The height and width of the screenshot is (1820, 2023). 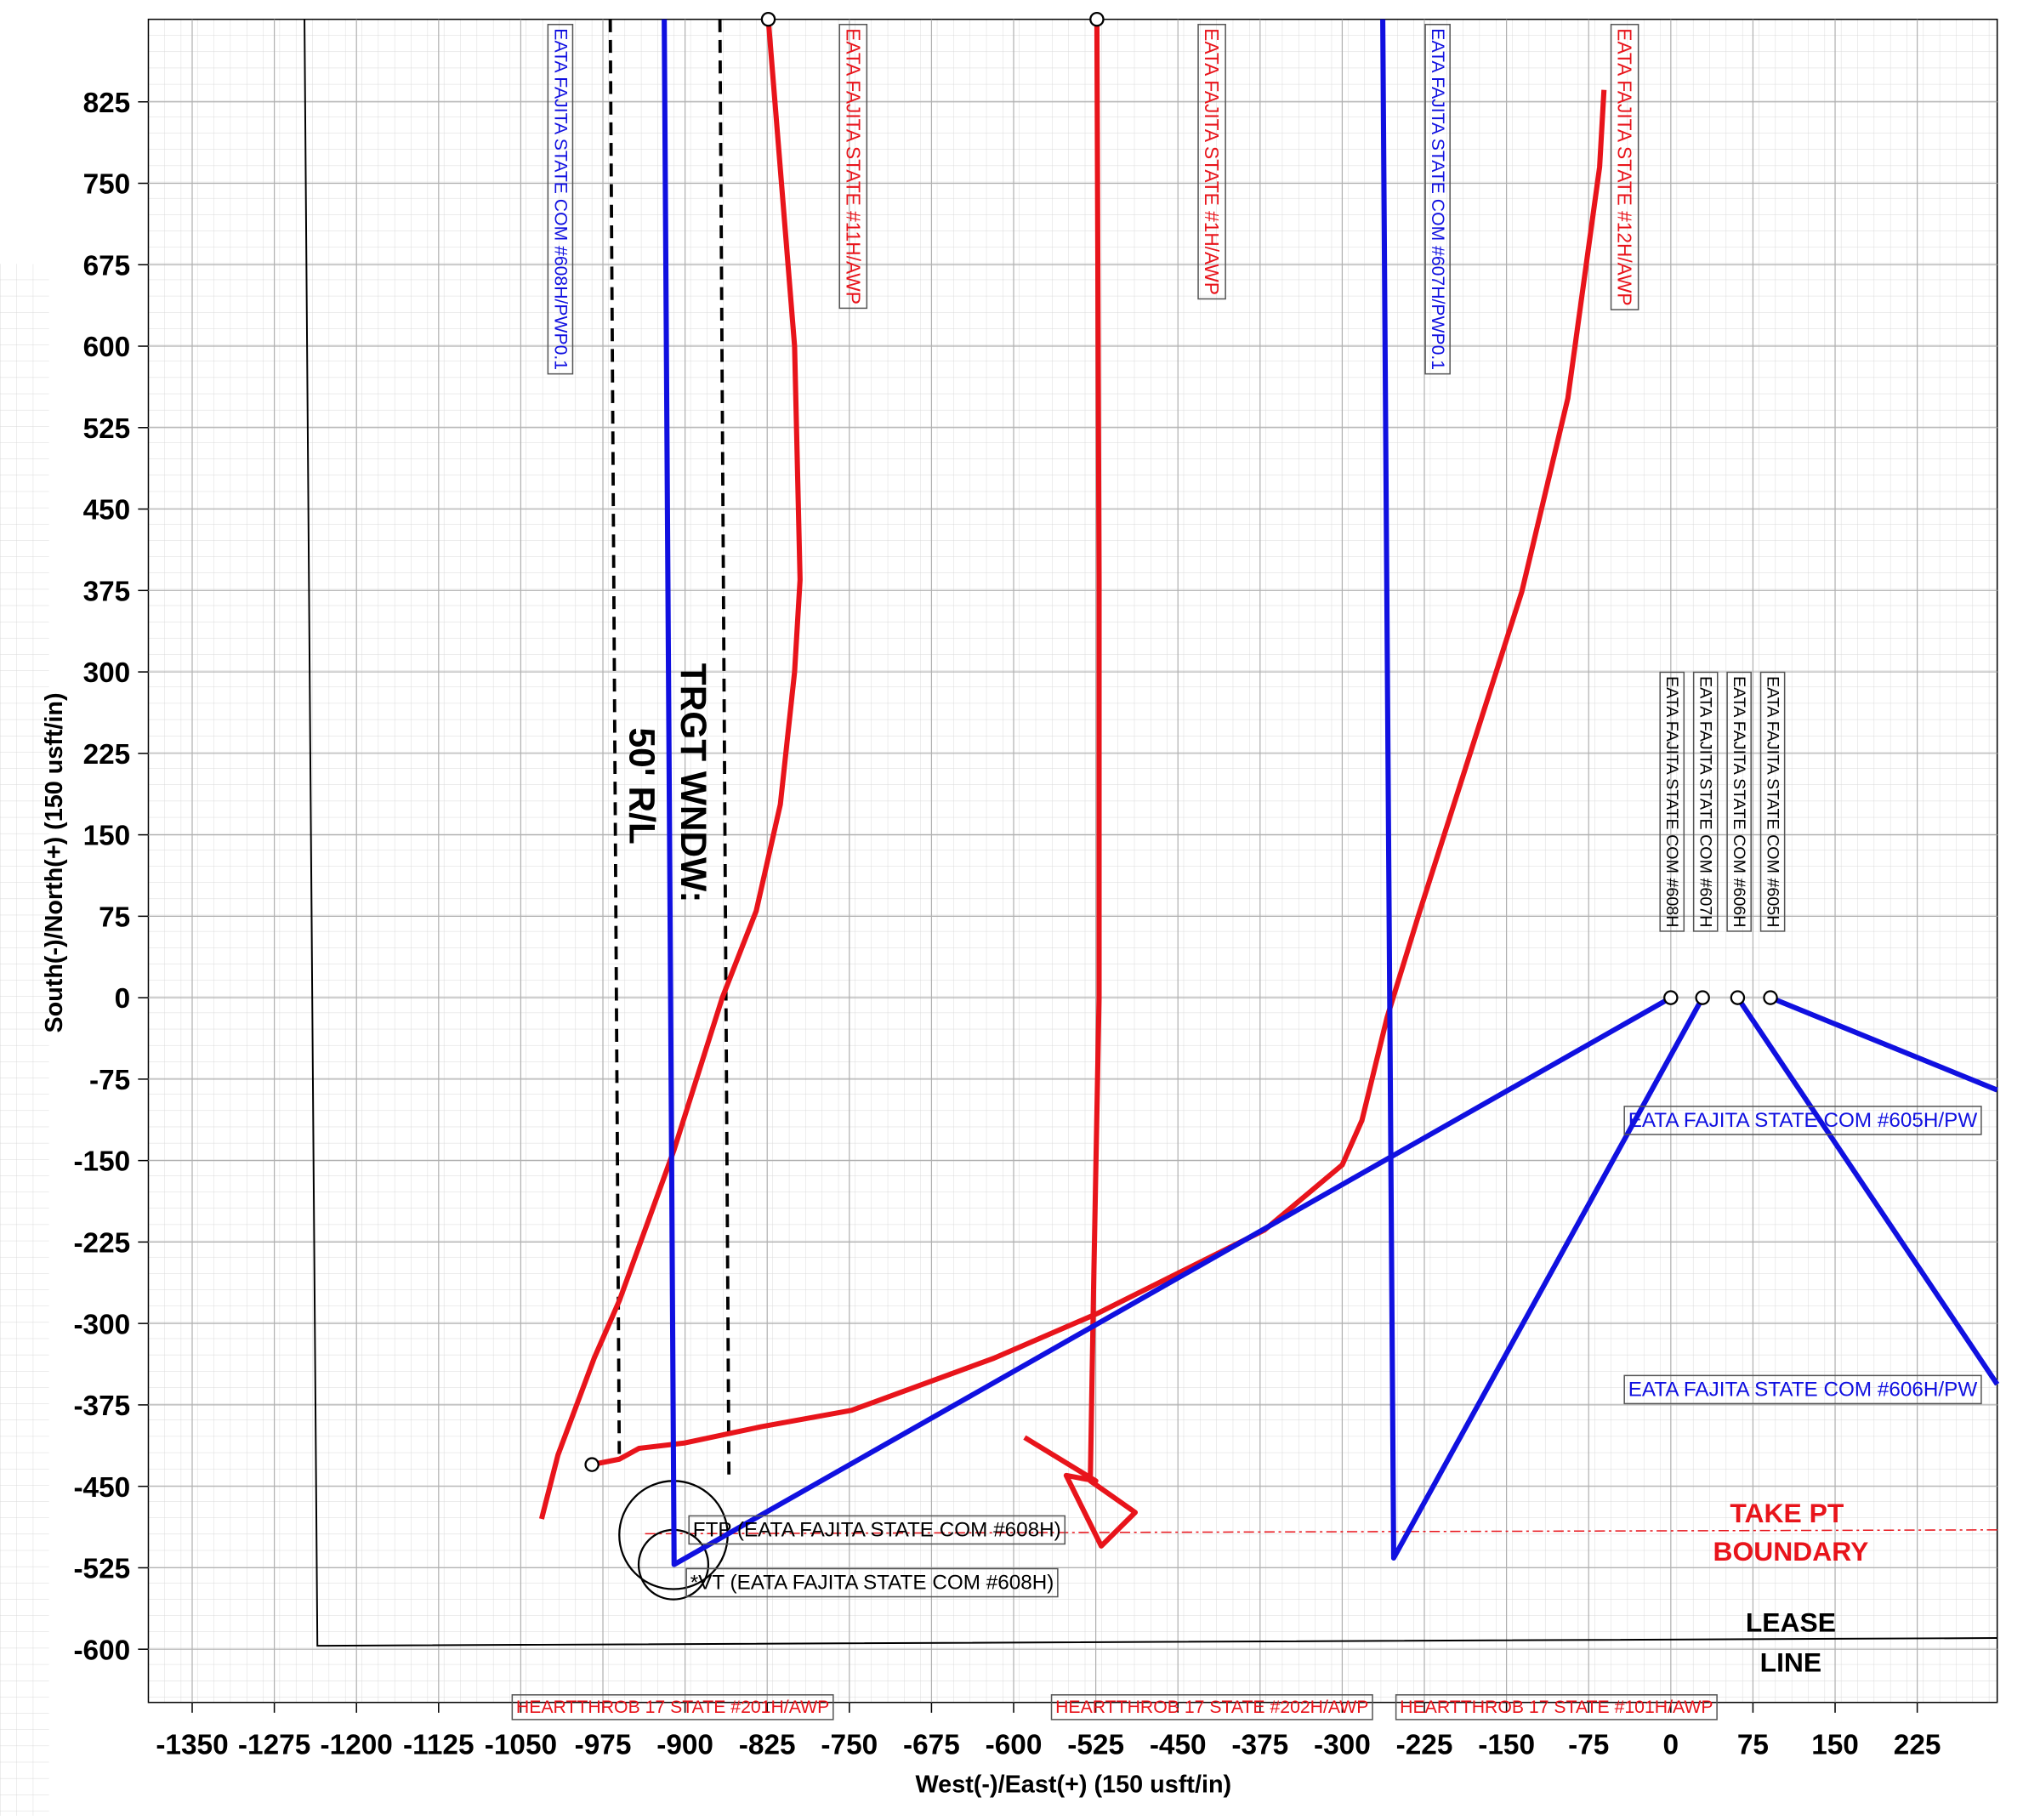 What do you see at coordinates (521, 1744) in the screenshot?
I see `x-tick-label: -1050` at bounding box center [521, 1744].